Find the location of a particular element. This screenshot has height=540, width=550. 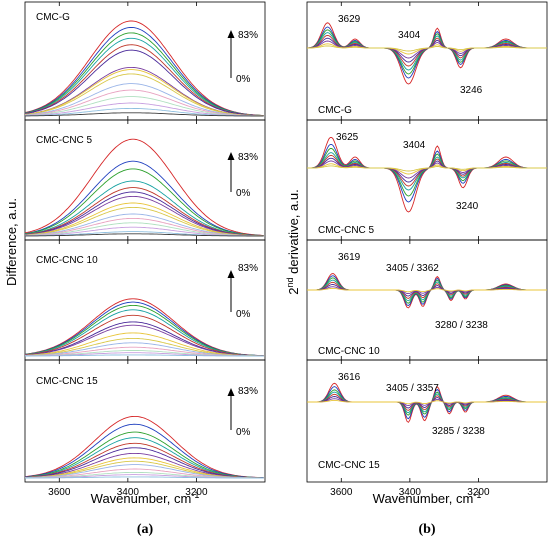

panel-b-subplot-2-label: CMC-CNC 5 is located at coordinates (346, 230).